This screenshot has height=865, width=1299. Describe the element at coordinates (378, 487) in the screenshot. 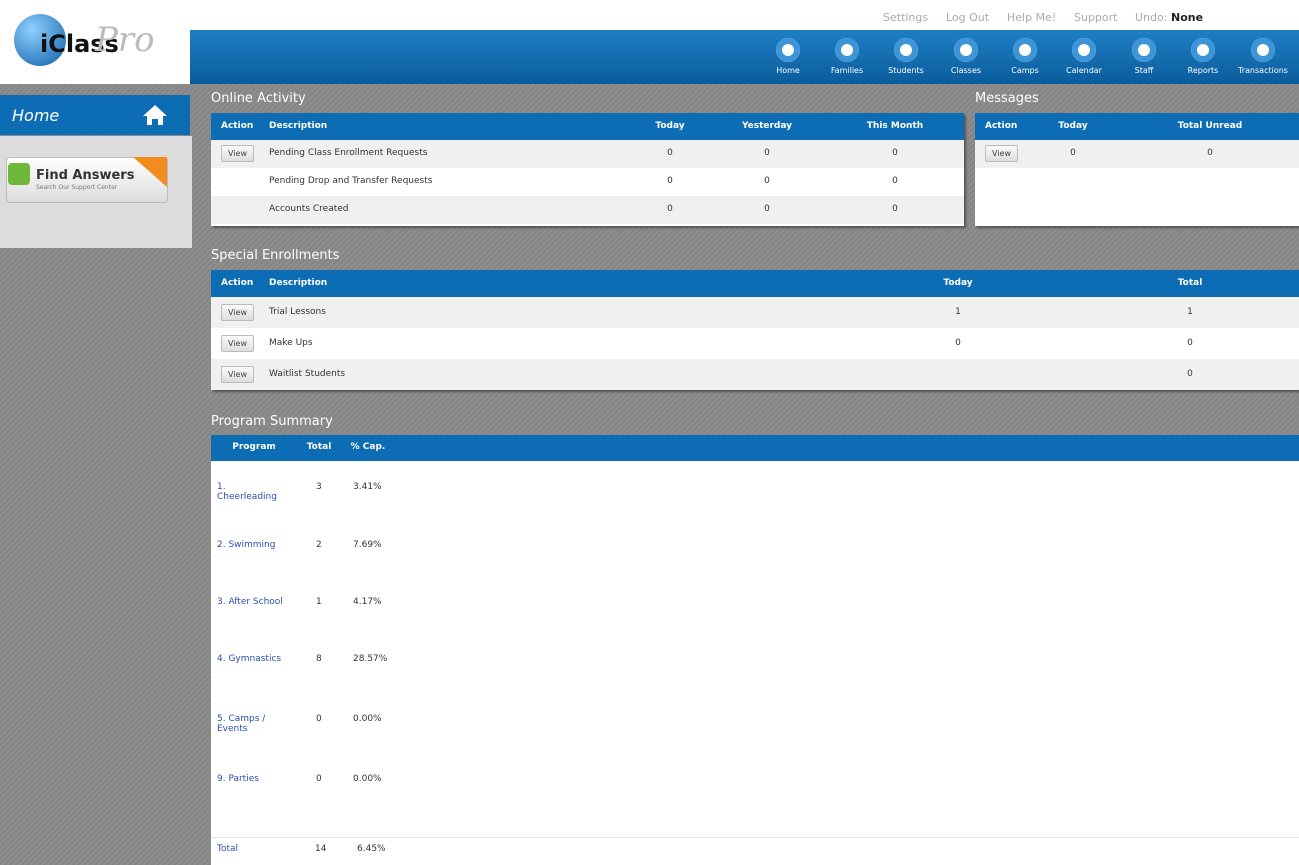

I see `table-cell: 3.41%` at that location.